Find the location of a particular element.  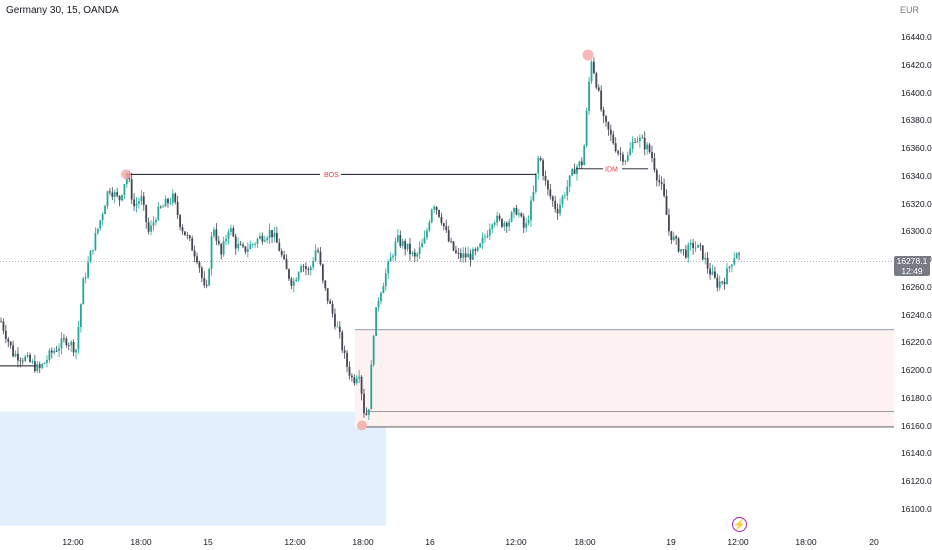

lightning-icon: ⚡ is located at coordinates (739, 524).